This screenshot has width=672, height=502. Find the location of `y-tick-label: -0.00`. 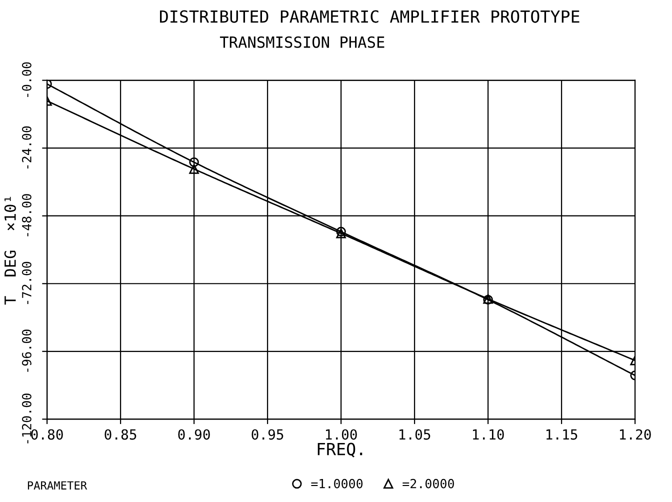

y-tick-label: -0.00 is located at coordinates (27, 79).